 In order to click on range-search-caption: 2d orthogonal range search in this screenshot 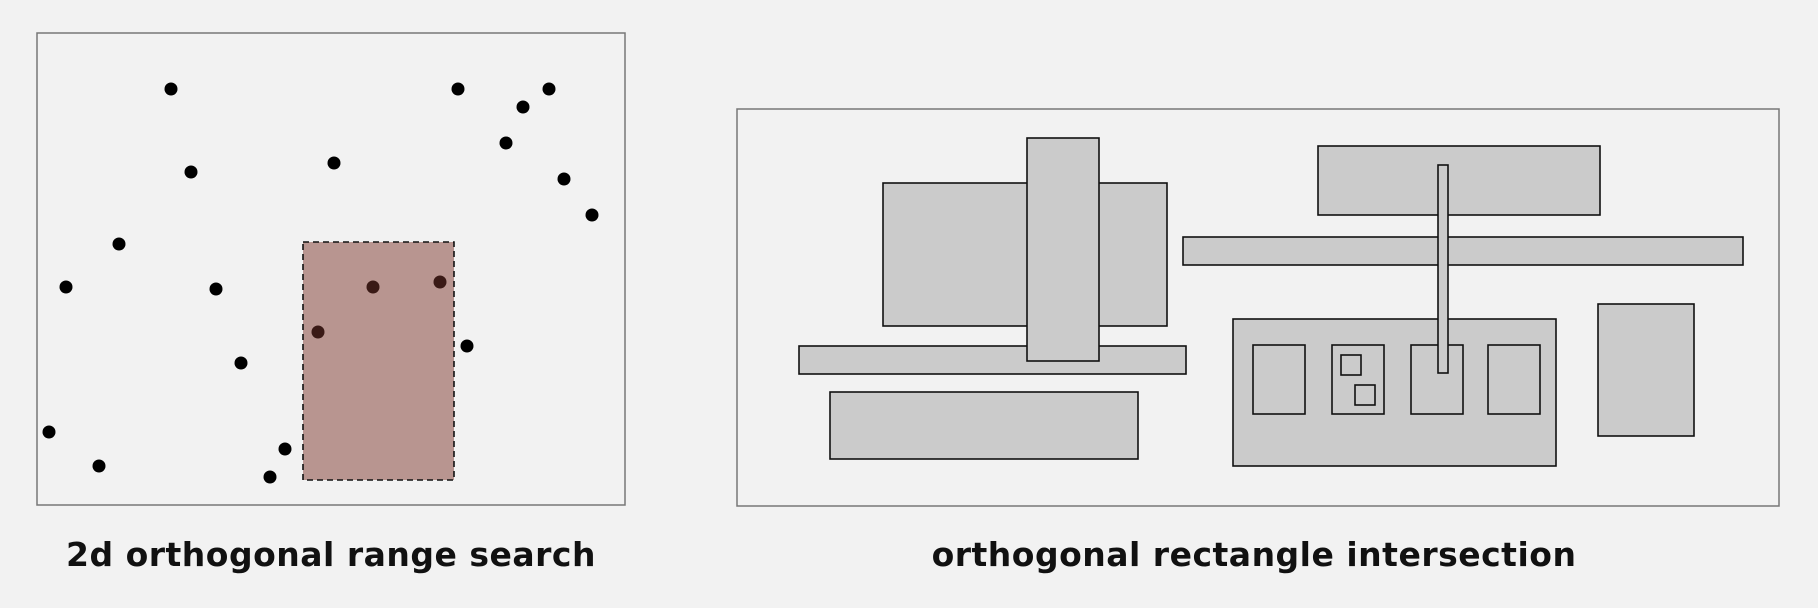, I will do `click(331, 554)`.